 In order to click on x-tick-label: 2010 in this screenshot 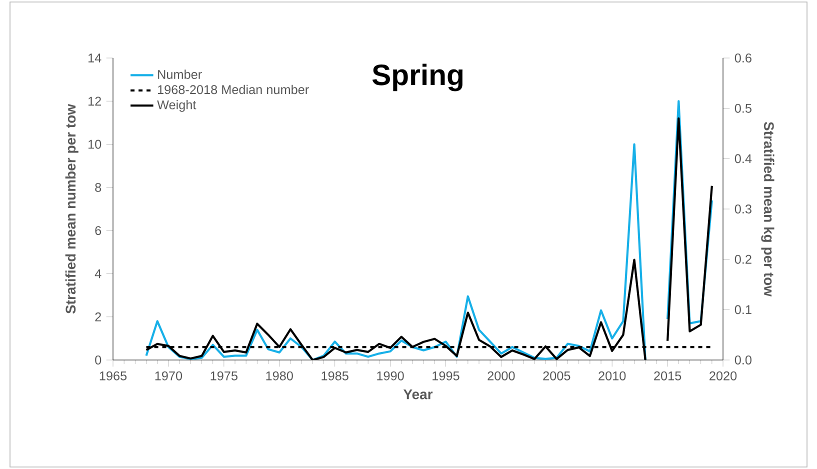, I will do `click(612, 375)`.